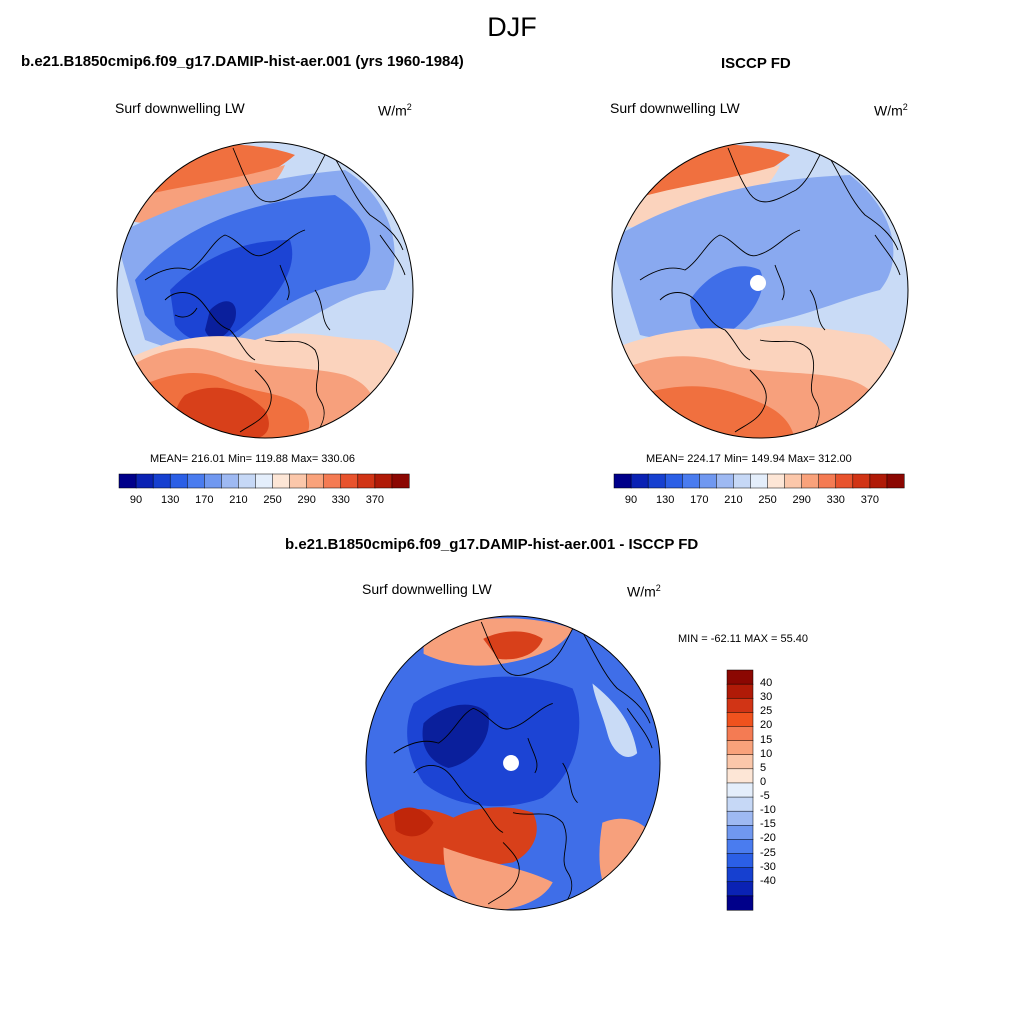 This screenshot has height=1024, width=1024. What do you see at coordinates (765, 796) in the screenshot?
I see `colorbar-tick-label: -5` at bounding box center [765, 796].